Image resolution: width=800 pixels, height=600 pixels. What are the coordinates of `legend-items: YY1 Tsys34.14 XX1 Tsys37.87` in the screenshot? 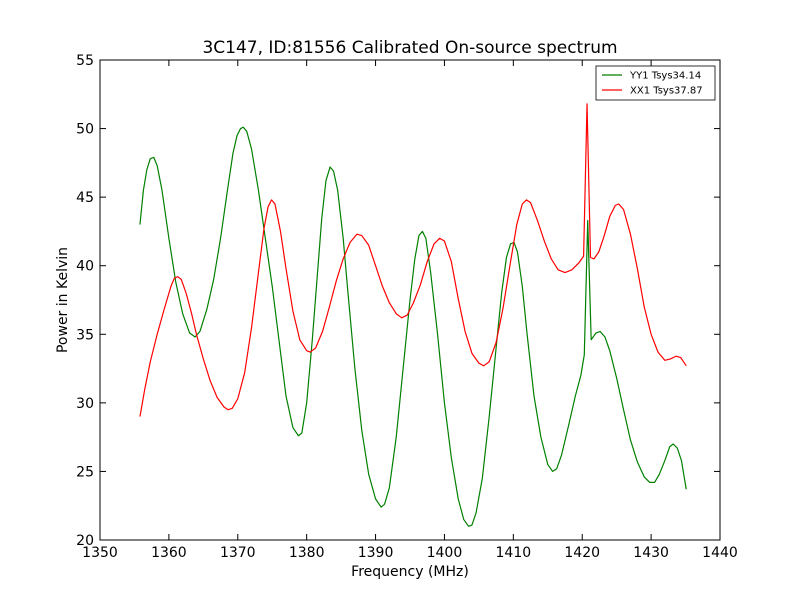 It's located at (652, 84).